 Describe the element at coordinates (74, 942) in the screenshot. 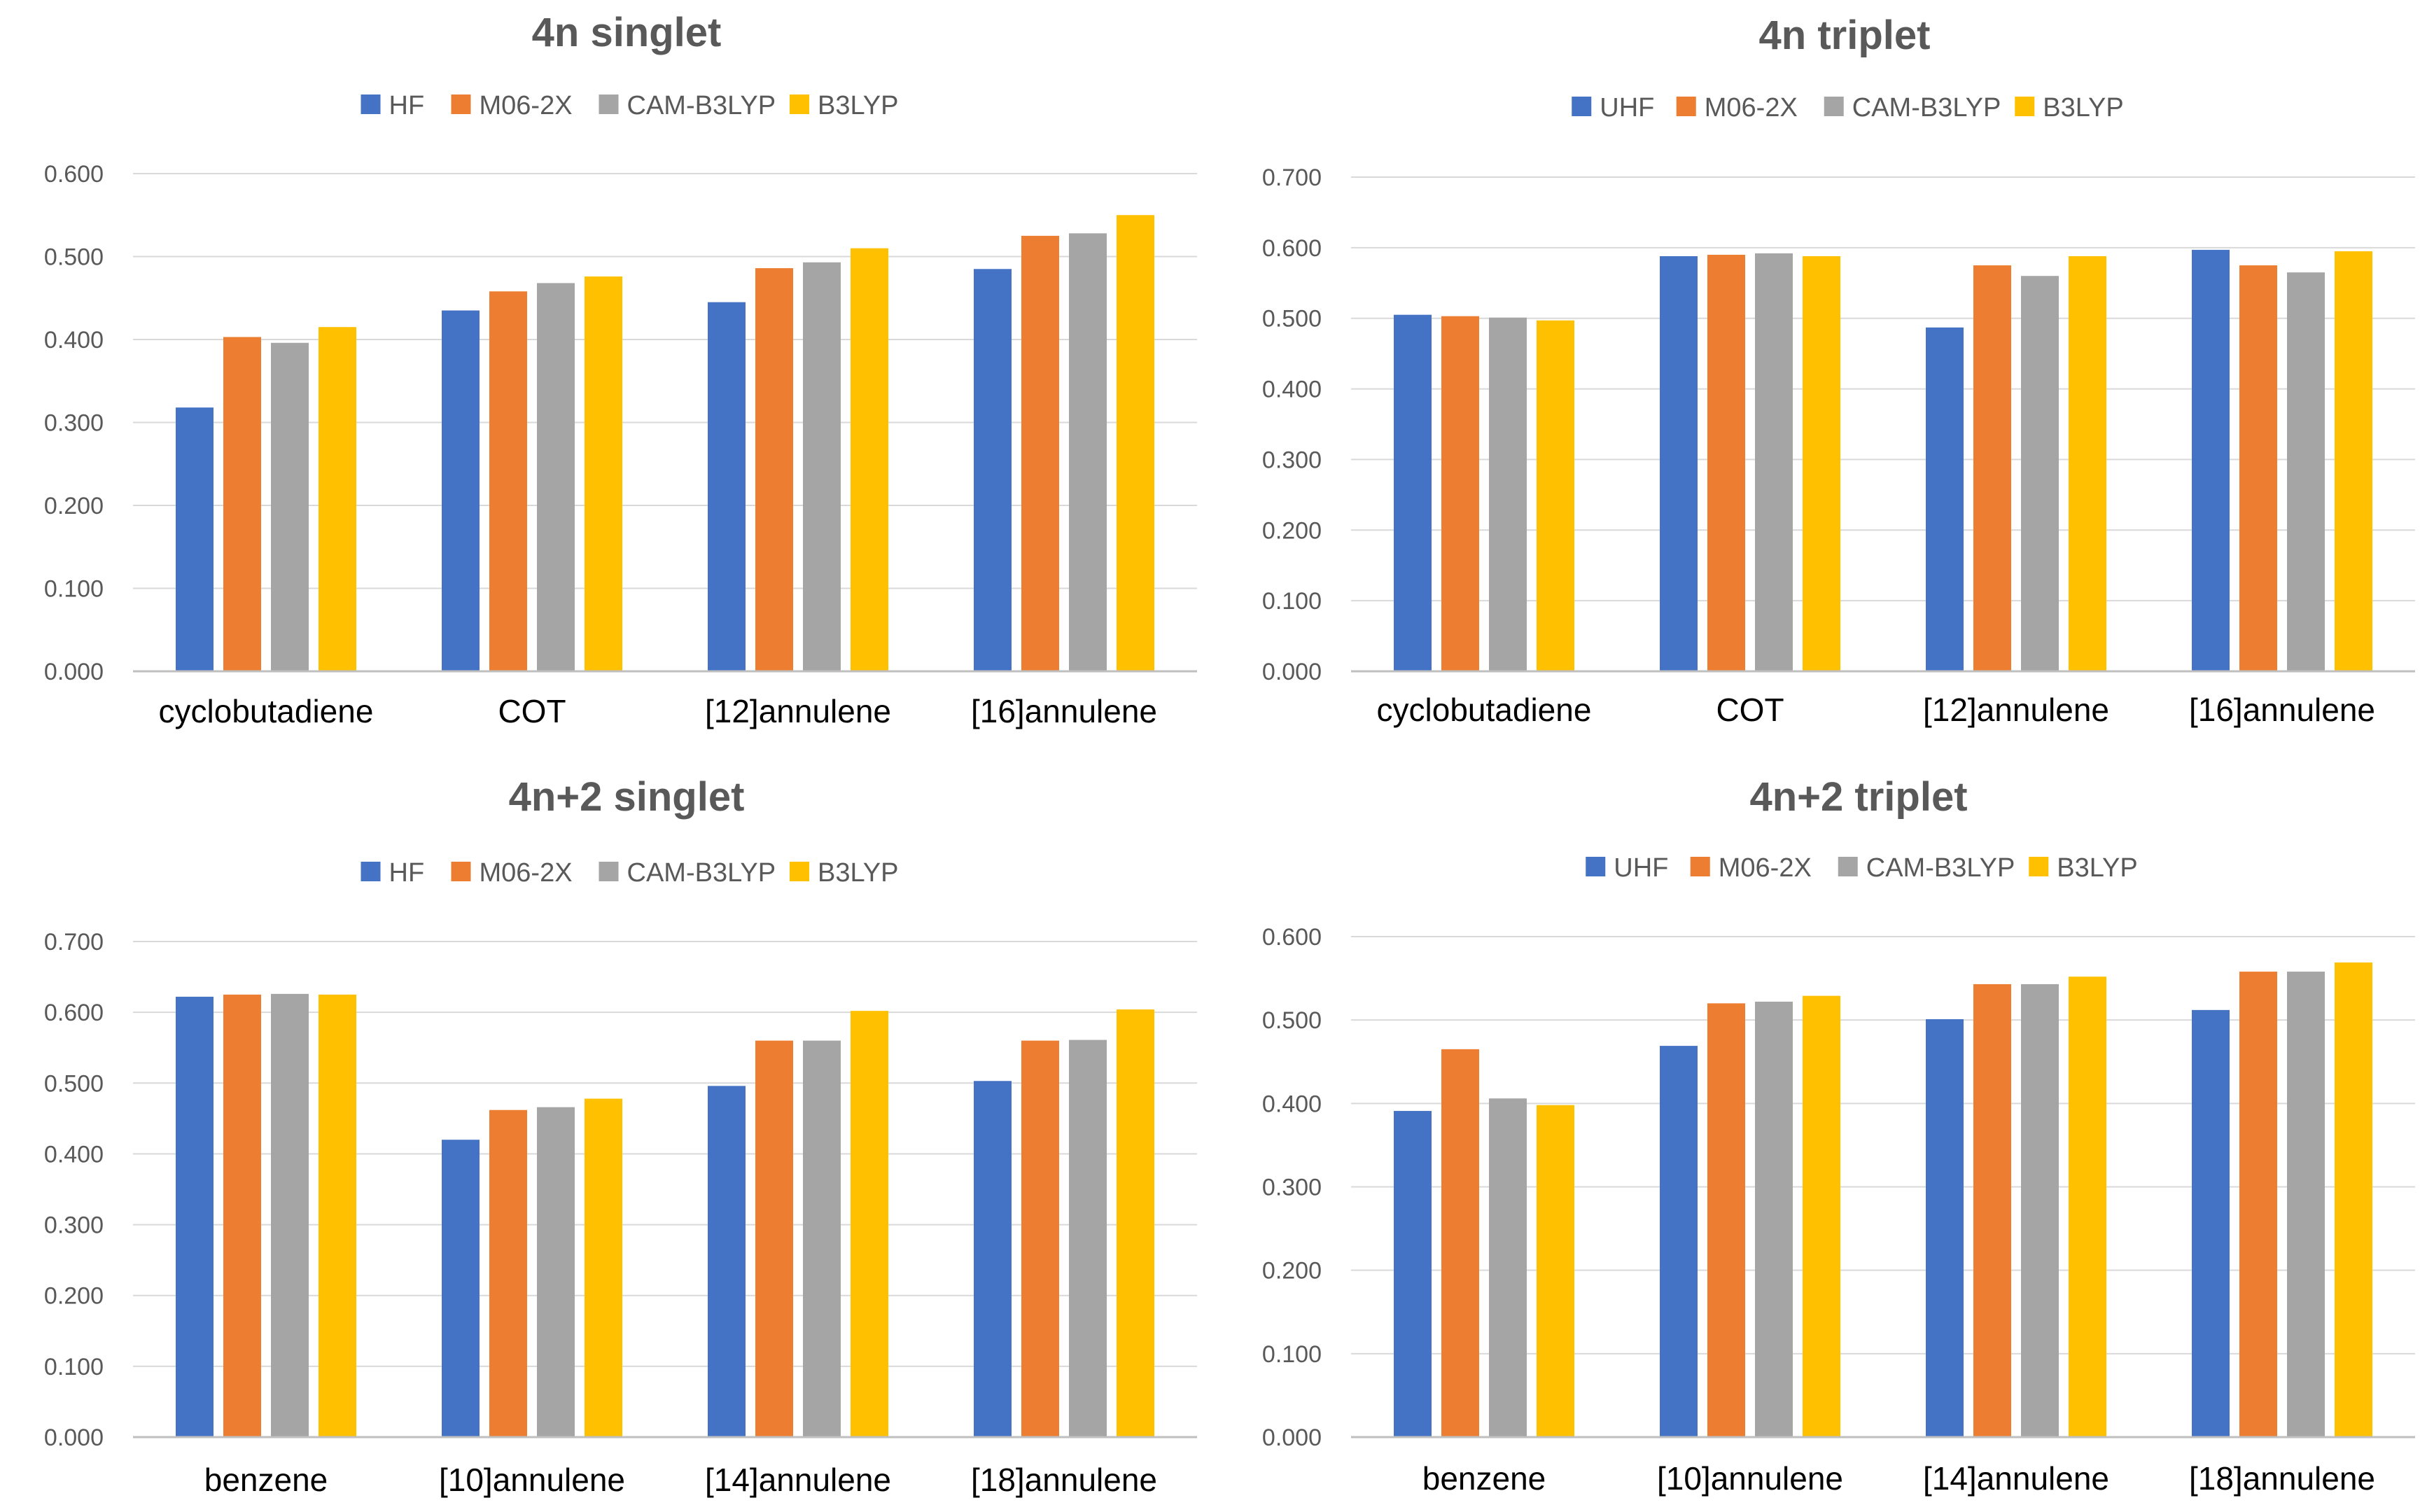

I see `y-tick-label: 0.700` at that location.